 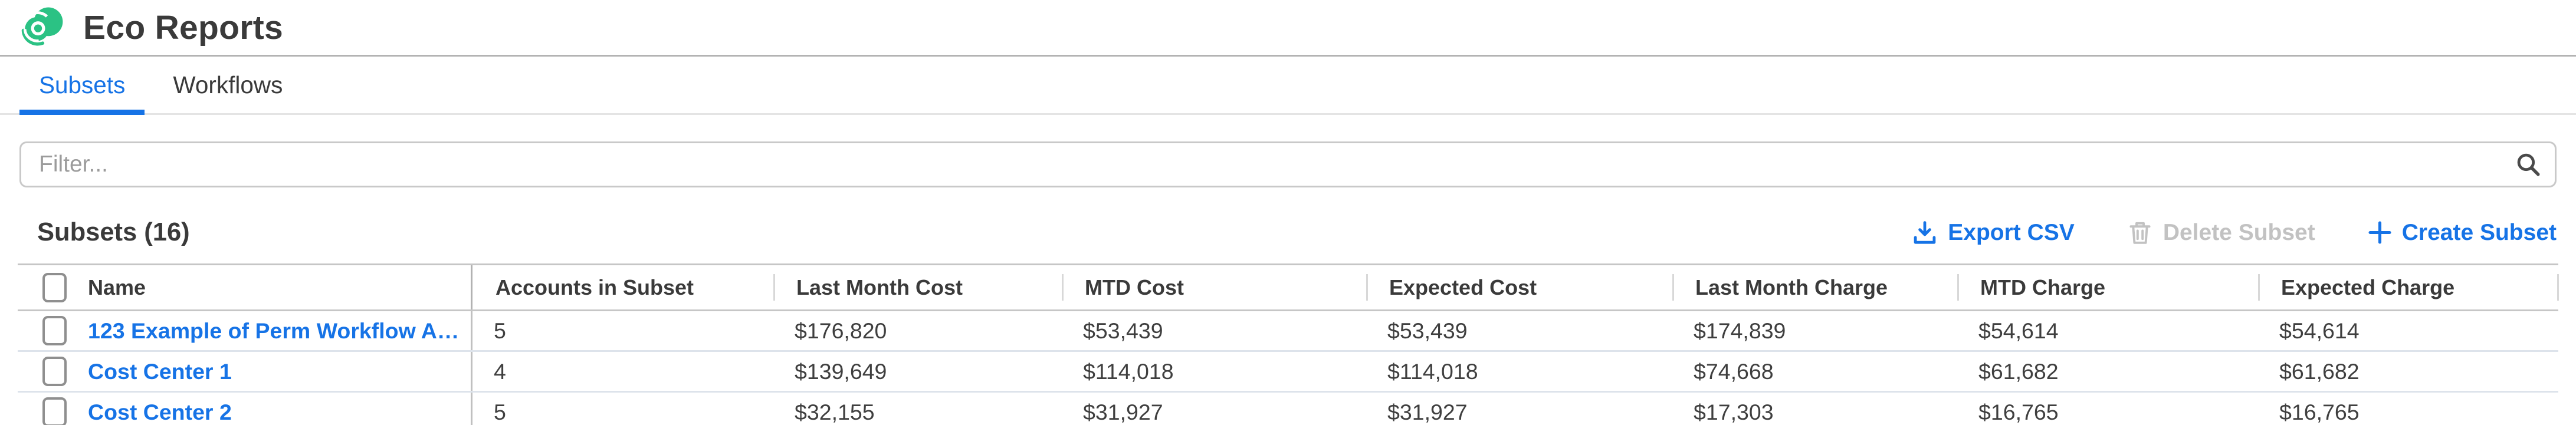 I want to click on create-subset-label: Create Subset, so click(x=2479, y=232).